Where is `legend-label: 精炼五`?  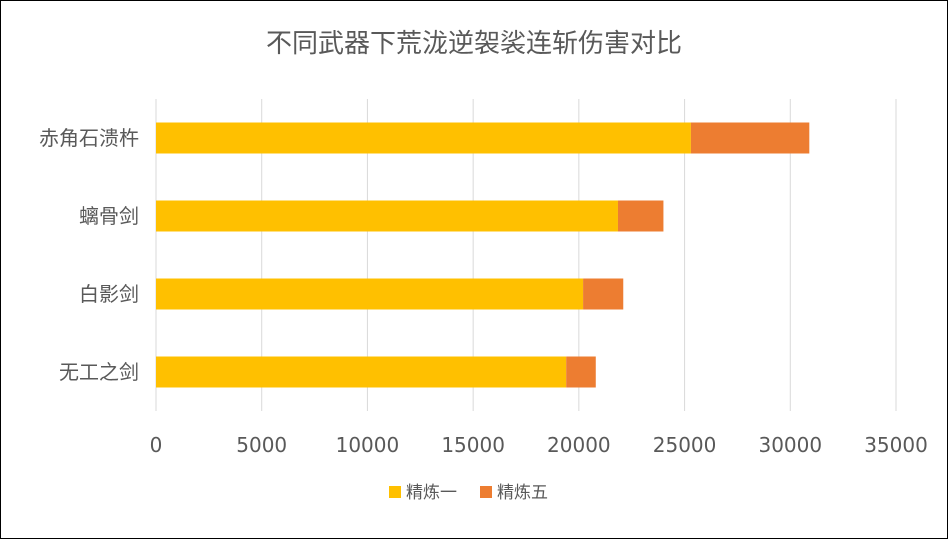 legend-label: 精炼五 is located at coordinates (522, 493).